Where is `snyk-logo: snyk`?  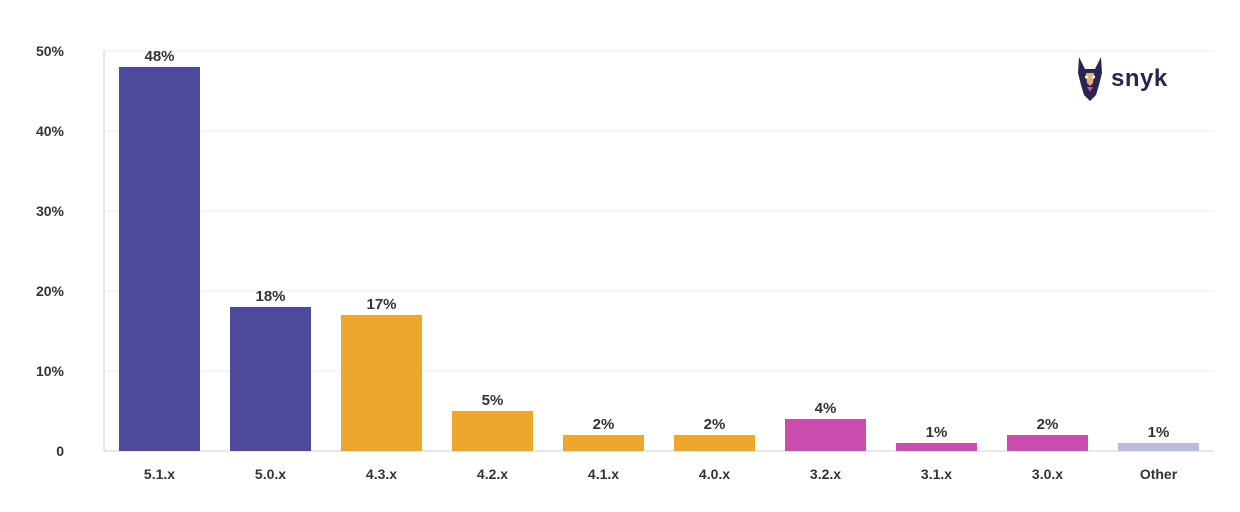
snyk-logo: snyk is located at coordinates (1121, 79).